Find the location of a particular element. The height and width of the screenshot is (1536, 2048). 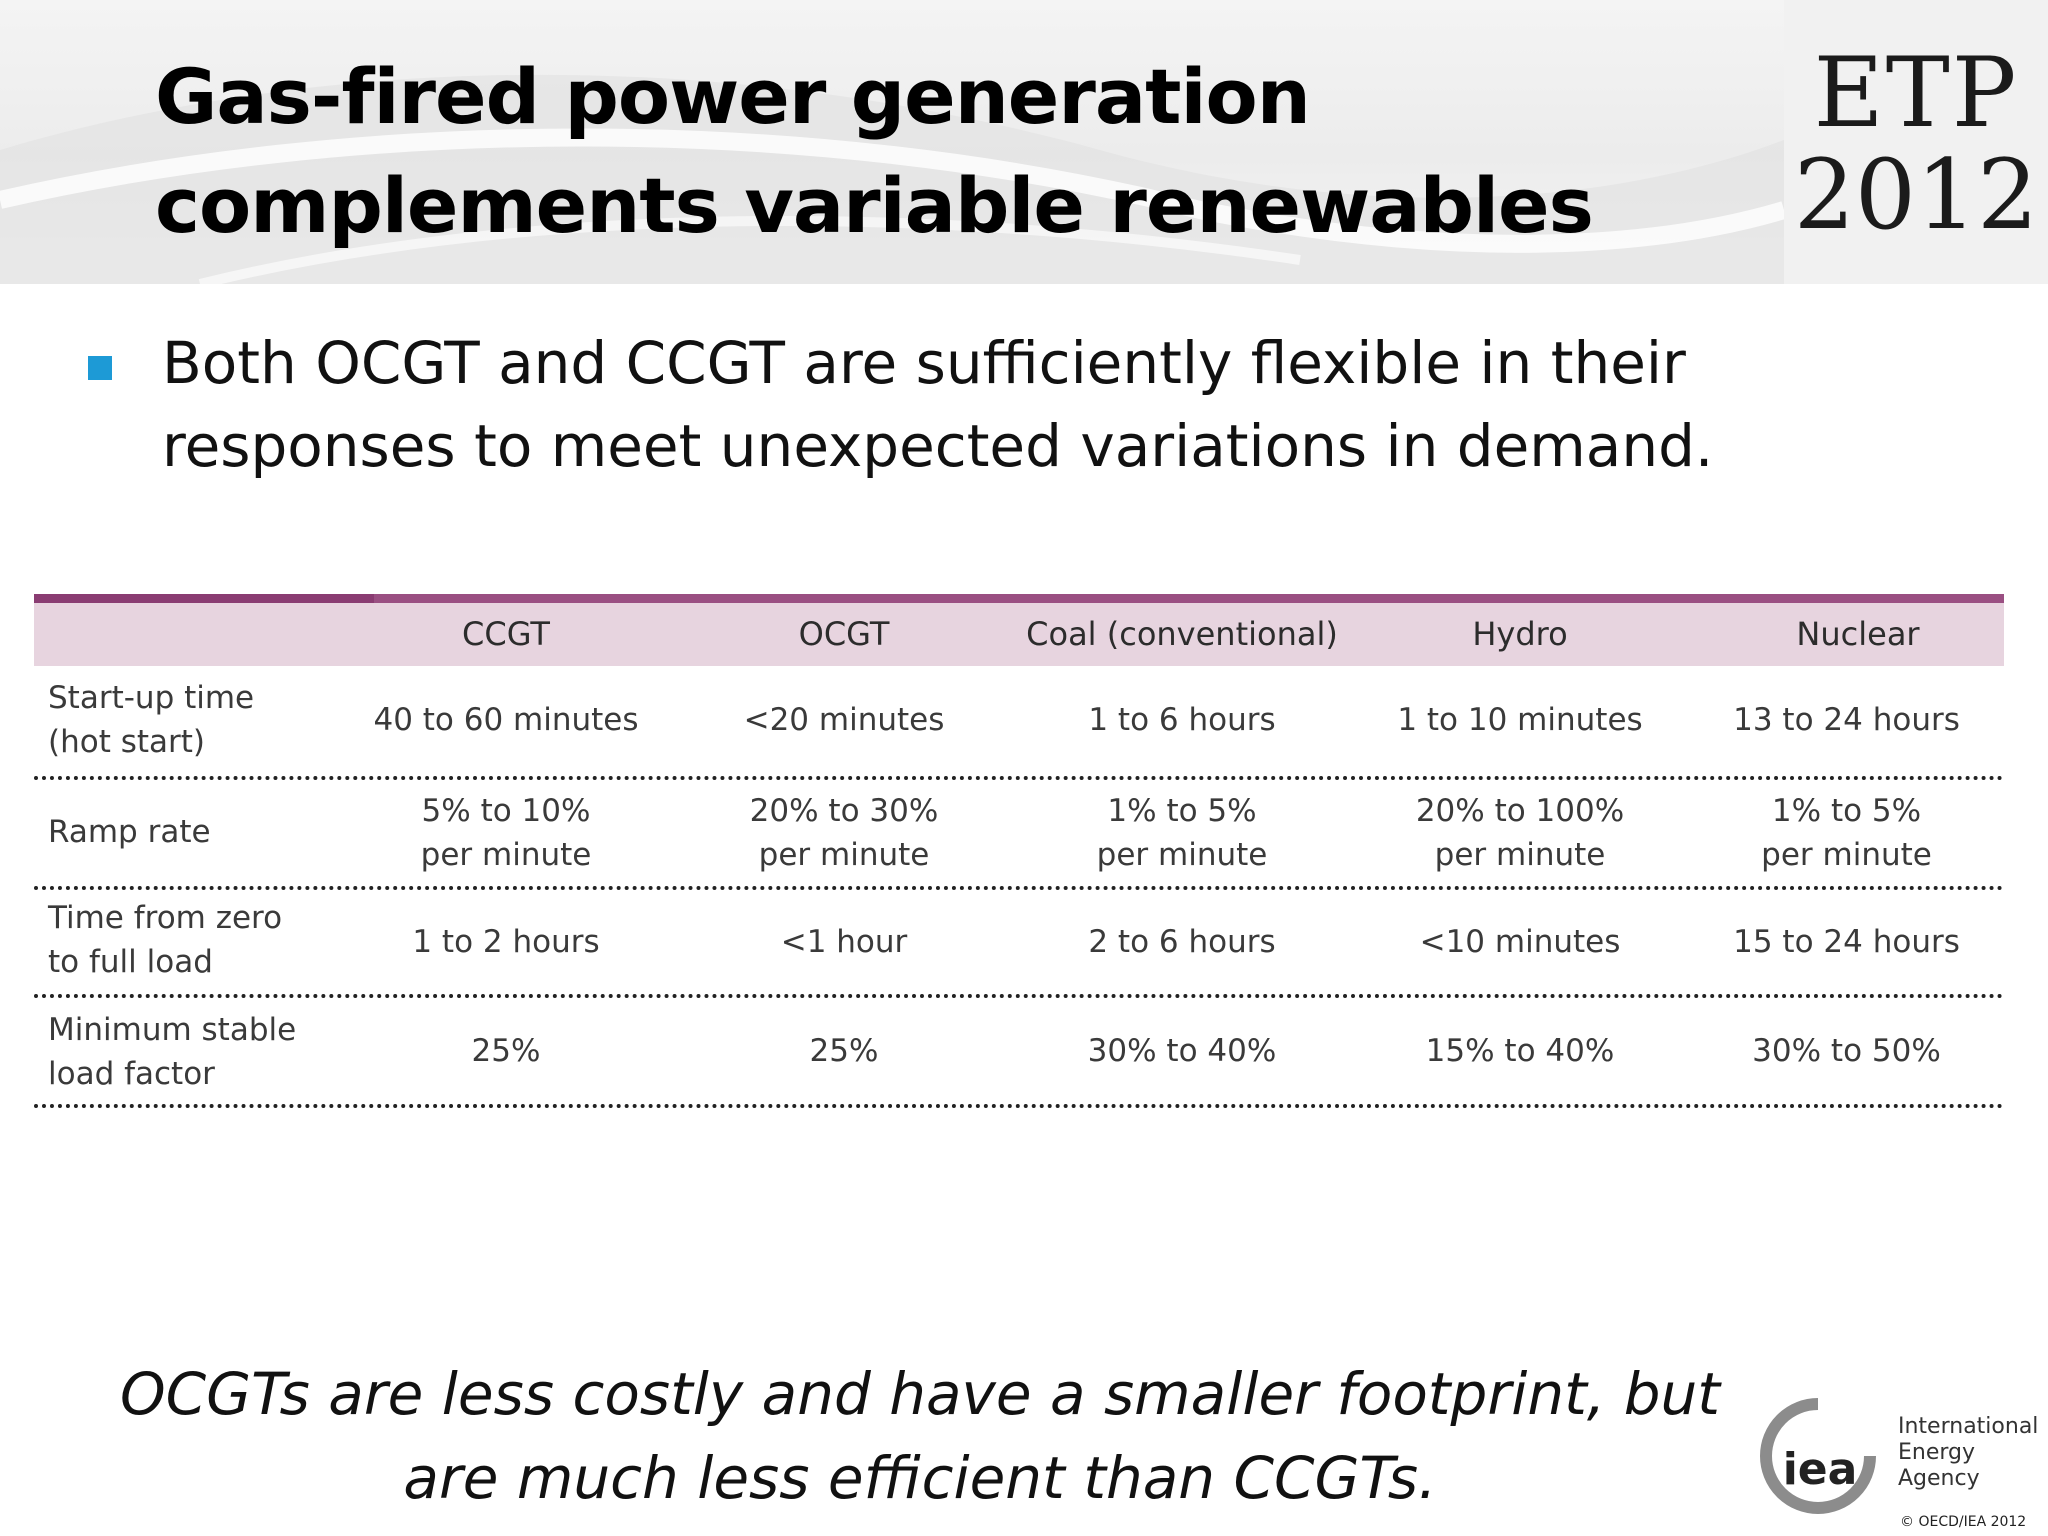

badge-line1: ETP is located at coordinates (1916, 93).